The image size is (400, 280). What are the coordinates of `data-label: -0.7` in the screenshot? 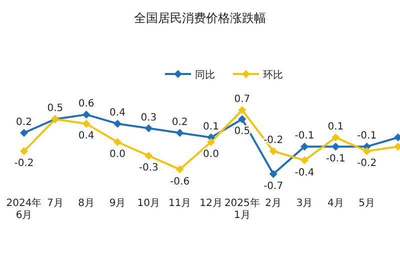 It's located at (274, 186).